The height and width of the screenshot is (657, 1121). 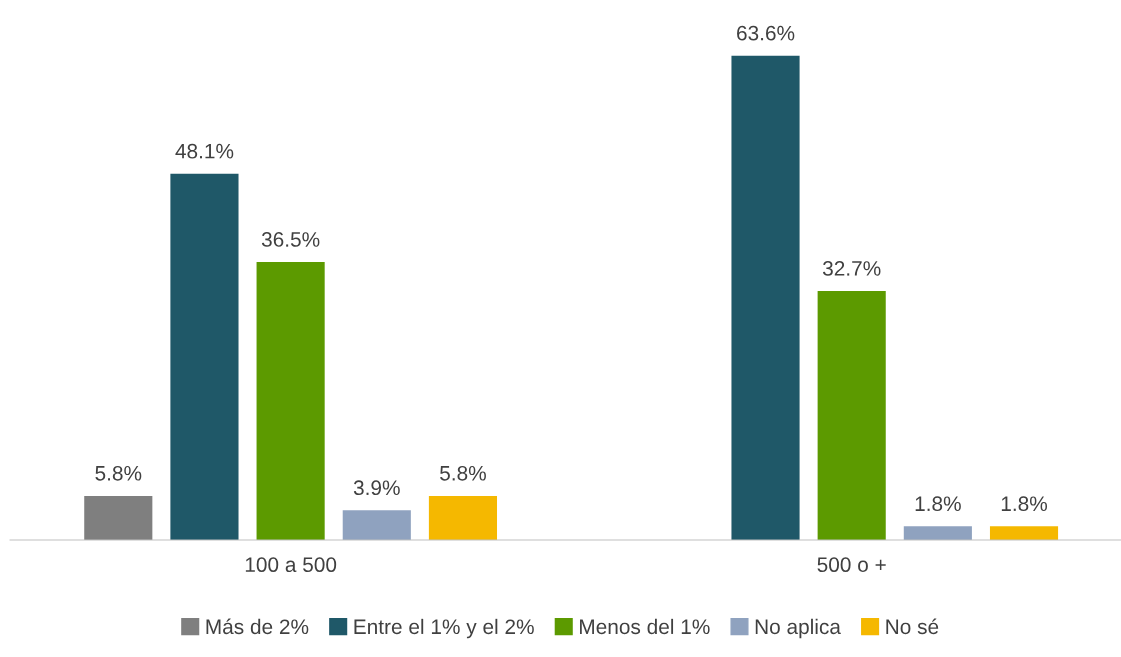 What do you see at coordinates (645, 626) in the screenshot?
I see `legend-label: Menos del 1%` at bounding box center [645, 626].